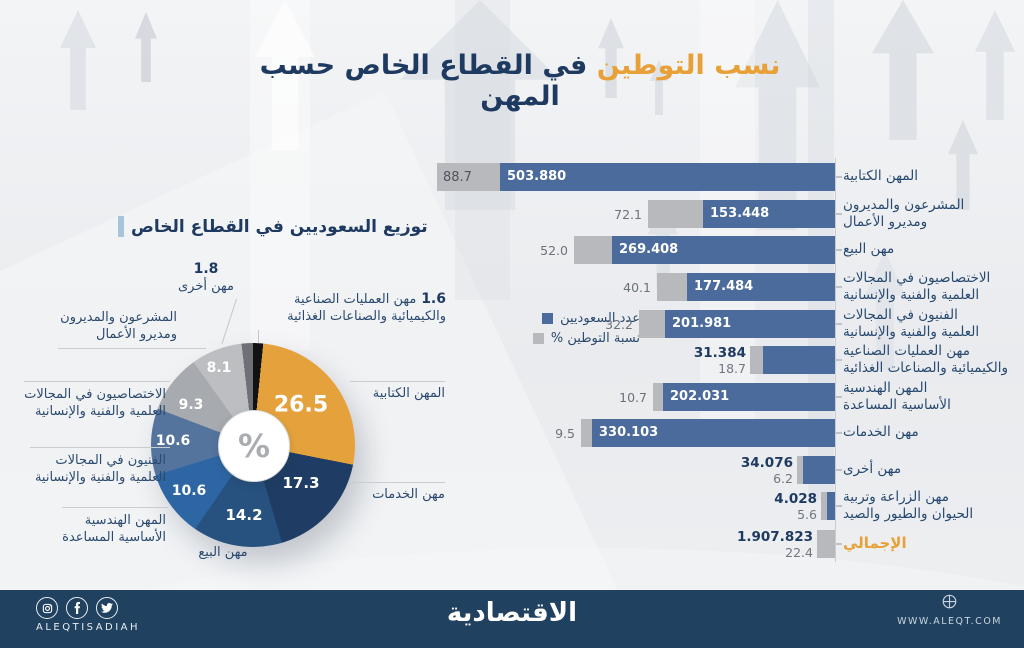  What do you see at coordinates (783, 478) in the screenshot?
I see `bar-pct-value: 6.2` at bounding box center [783, 478].